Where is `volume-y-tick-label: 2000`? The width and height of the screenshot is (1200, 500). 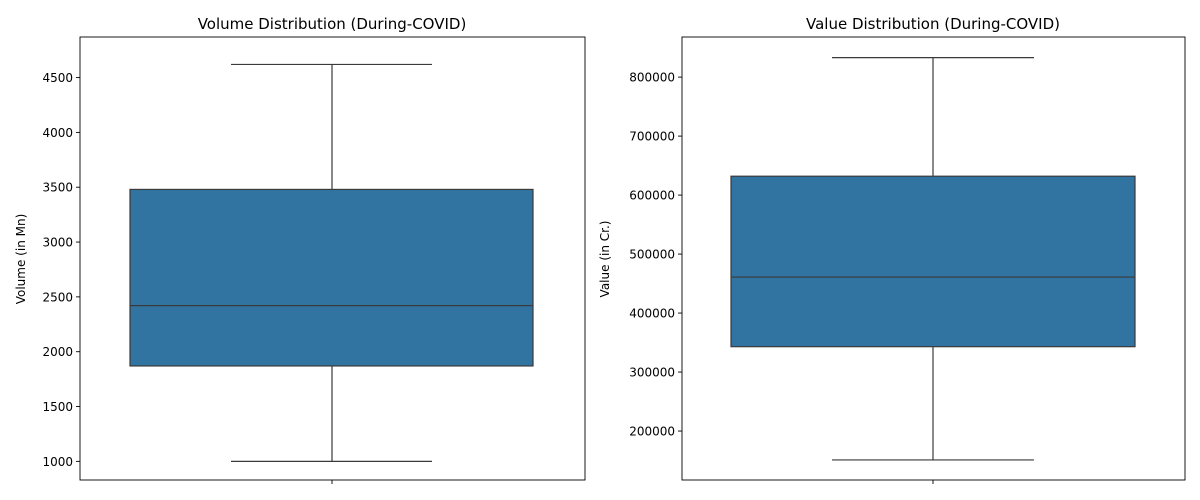
volume-y-tick-label: 2000 is located at coordinates (57, 352).